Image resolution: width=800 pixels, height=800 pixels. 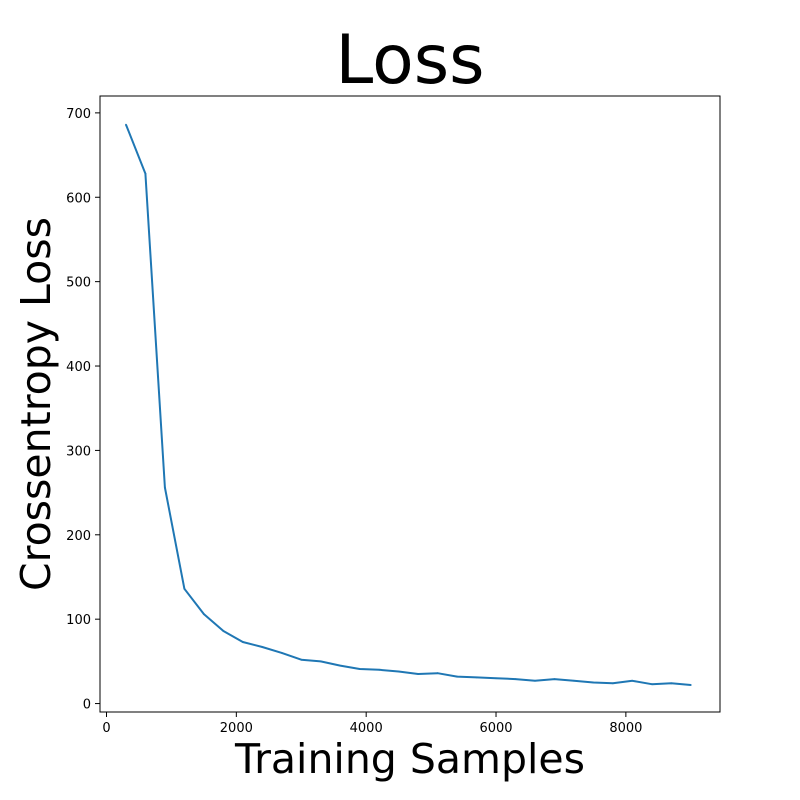 What do you see at coordinates (625, 728) in the screenshot?
I see `x-tick-label: 8000` at bounding box center [625, 728].